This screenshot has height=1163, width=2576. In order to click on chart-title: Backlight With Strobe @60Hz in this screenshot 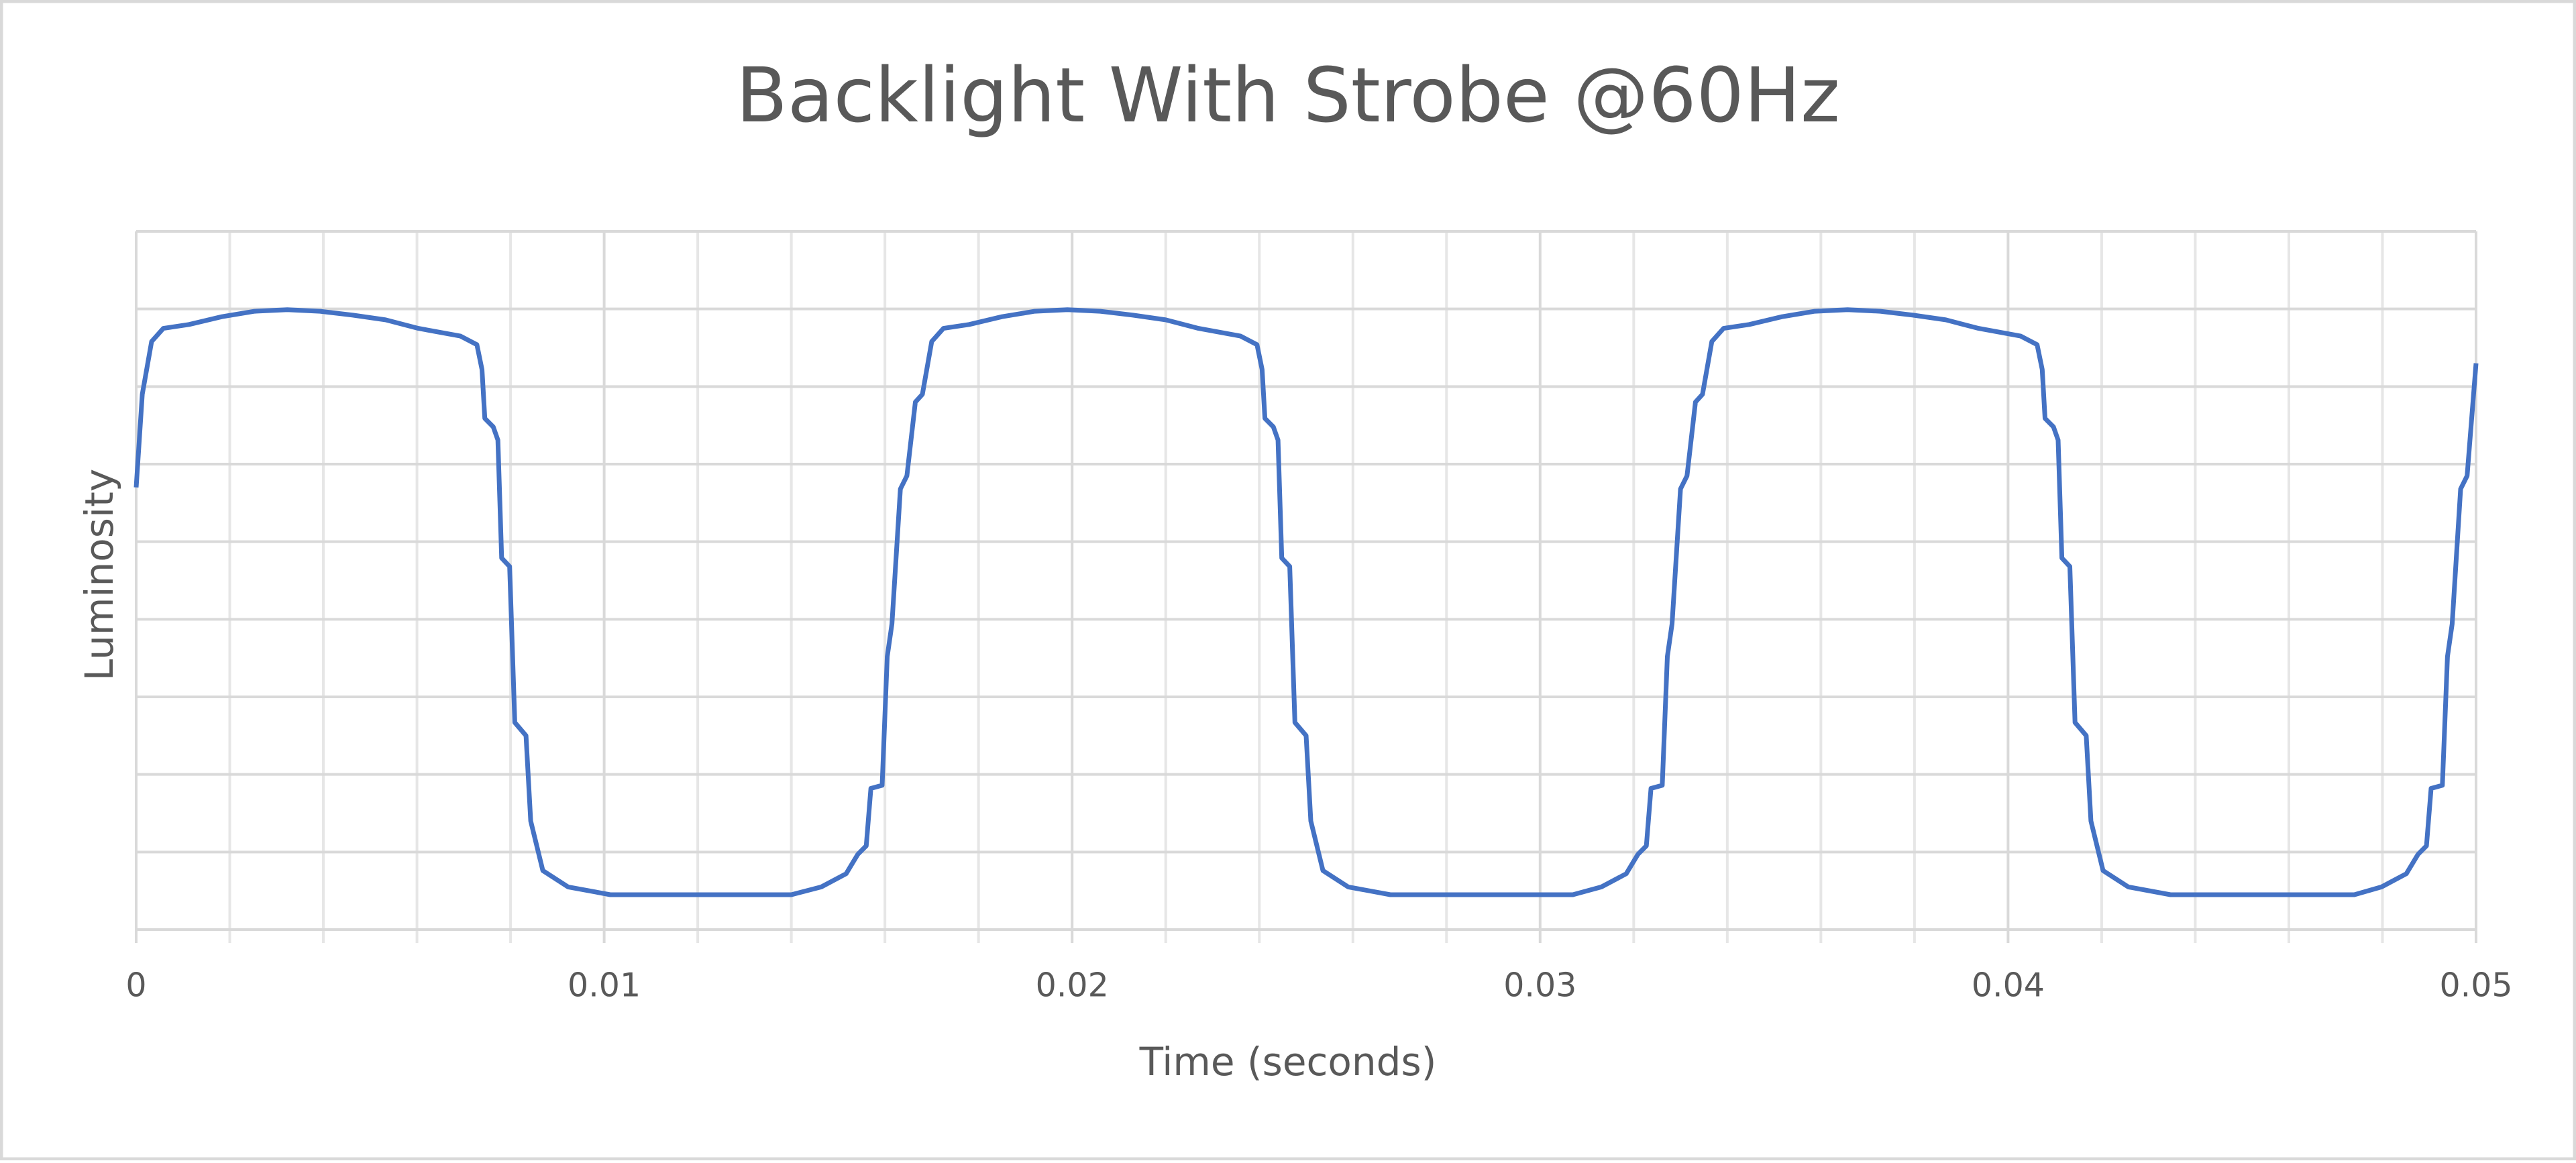, I will do `click(1288, 96)`.